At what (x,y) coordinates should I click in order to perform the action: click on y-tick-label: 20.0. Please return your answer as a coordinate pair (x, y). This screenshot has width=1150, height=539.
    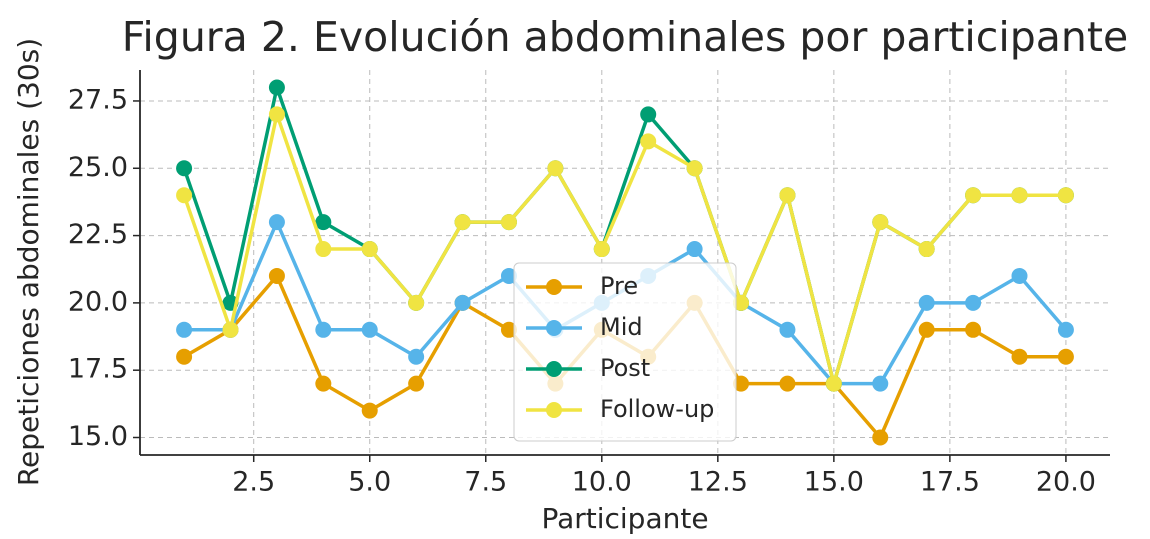
    Looking at the image, I should click on (98, 301).